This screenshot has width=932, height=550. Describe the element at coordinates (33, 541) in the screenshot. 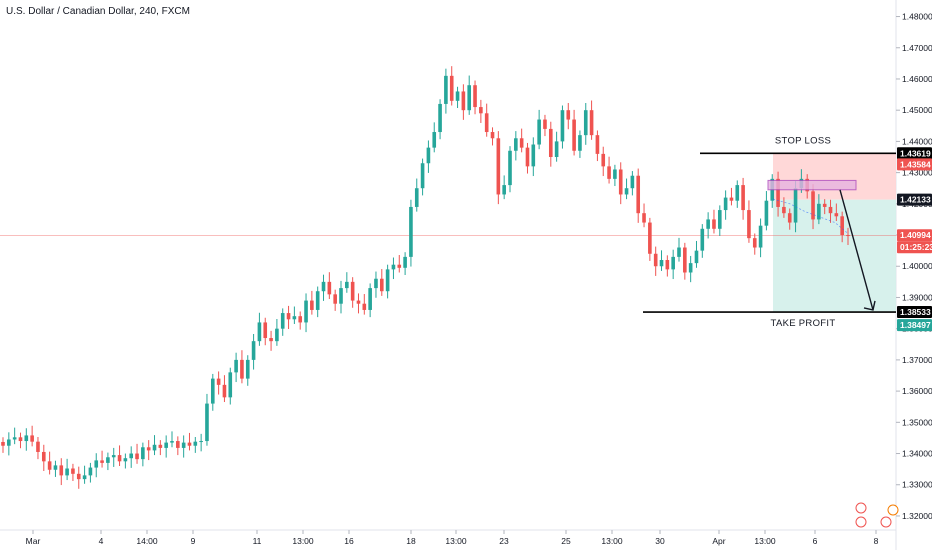

I see `x-tick-label: Mar` at that location.